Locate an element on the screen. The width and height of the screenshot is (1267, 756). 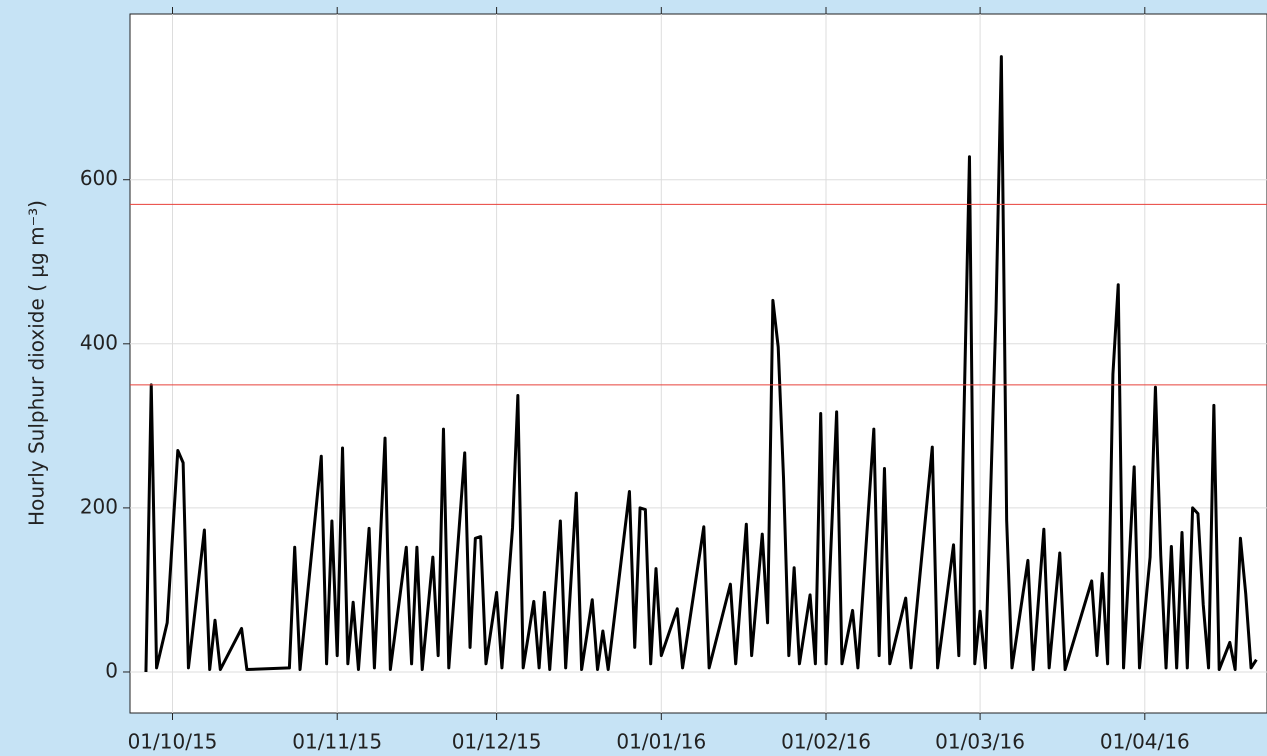
x-tick-label: 01/04/16 is located at coordinates (1145, 742).